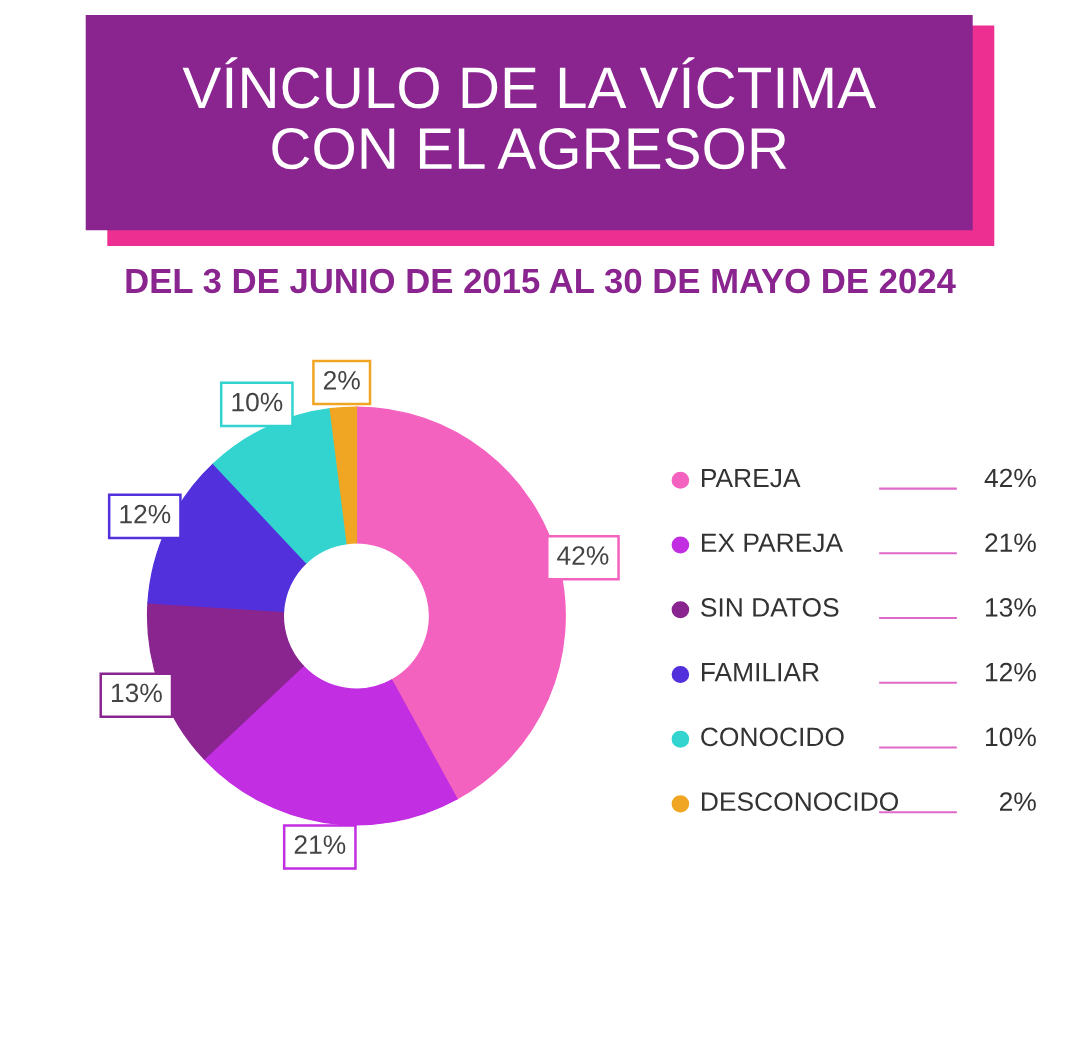  Describe the element at coordinates (800, 801) in the screenshot. I see `legend-label: DESCONOCIDO` at that location.